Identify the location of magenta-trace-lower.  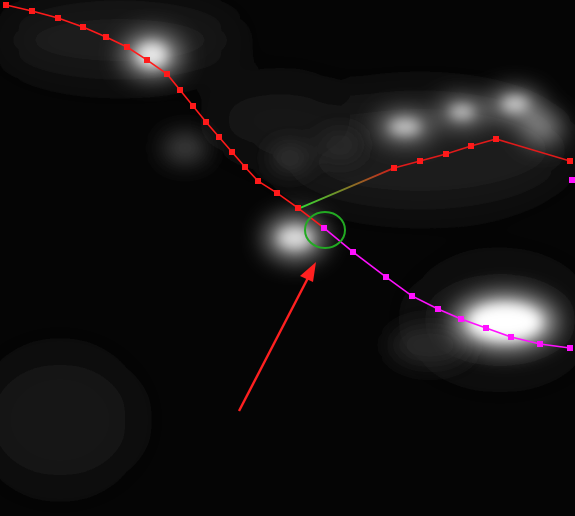
(447, 288).